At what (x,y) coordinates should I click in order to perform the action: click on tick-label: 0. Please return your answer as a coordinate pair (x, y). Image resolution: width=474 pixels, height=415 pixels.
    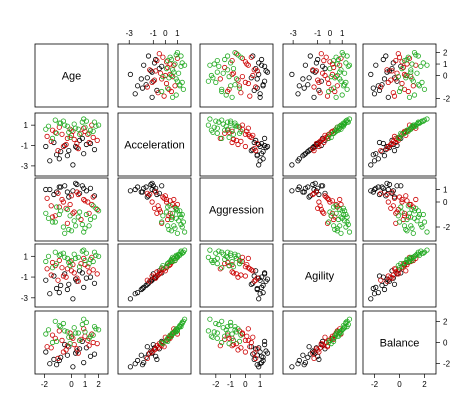
    Looking at the image, I should click on (445, 343).